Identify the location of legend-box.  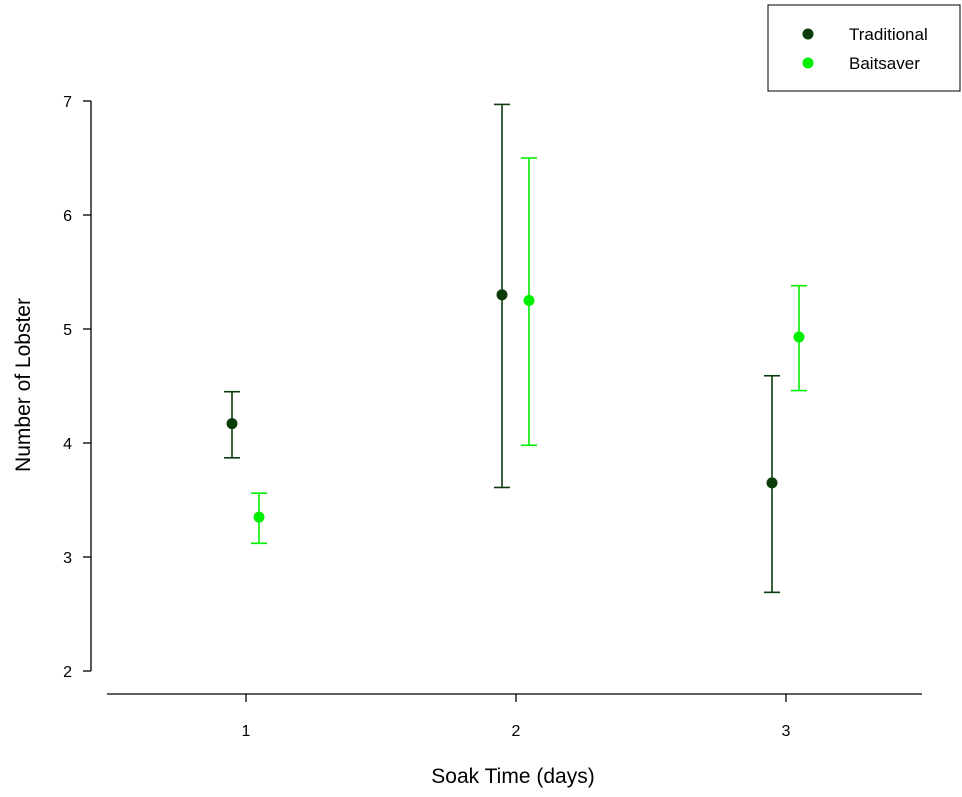
(864, 48).